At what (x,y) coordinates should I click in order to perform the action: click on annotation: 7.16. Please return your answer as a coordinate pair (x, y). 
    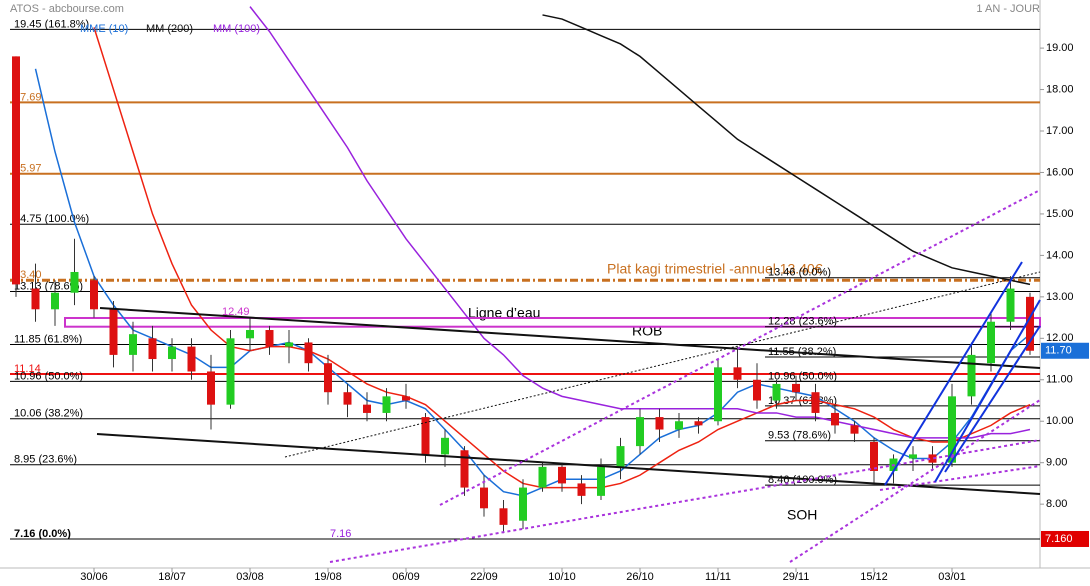
    Looking at the image, I should click on (340, 534).